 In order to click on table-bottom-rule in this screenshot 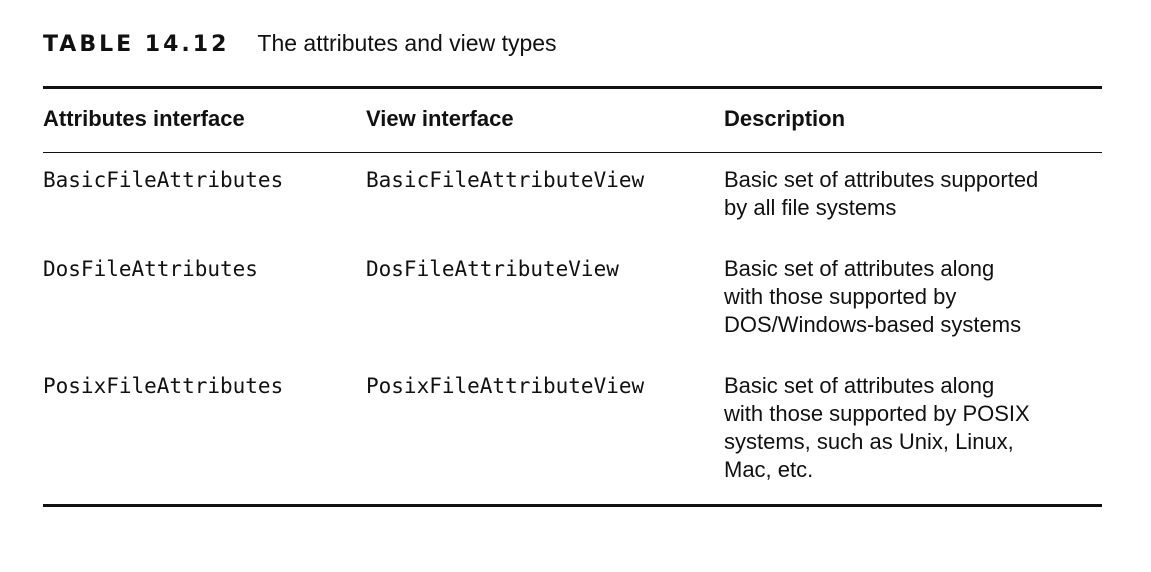, I will do `click(572, 505)`.